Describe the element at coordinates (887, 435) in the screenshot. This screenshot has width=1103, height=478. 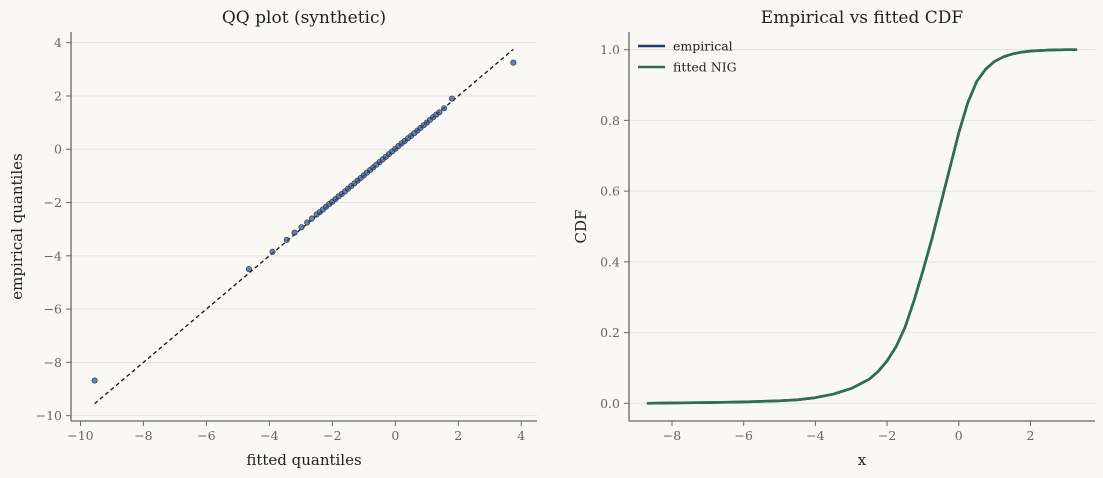
I see `cdf-x-tick-label: −2` at that location.